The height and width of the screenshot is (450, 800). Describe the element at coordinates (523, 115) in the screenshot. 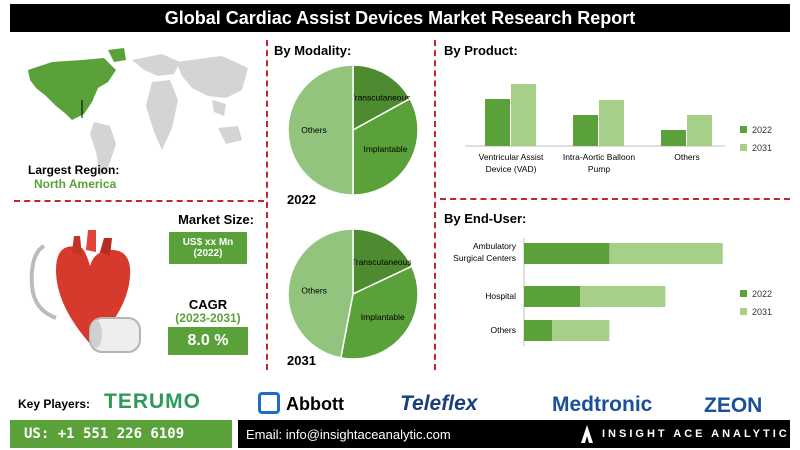

I see `product-bar-ventricular-assist-device-vad-2031` at that location.